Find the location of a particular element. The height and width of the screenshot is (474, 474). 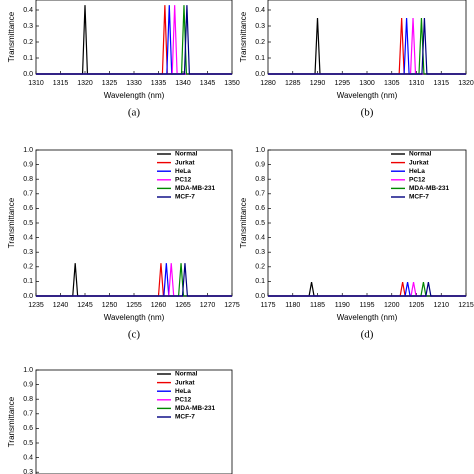

x-tick-label: 1215 is located at coordinates (466, 305).